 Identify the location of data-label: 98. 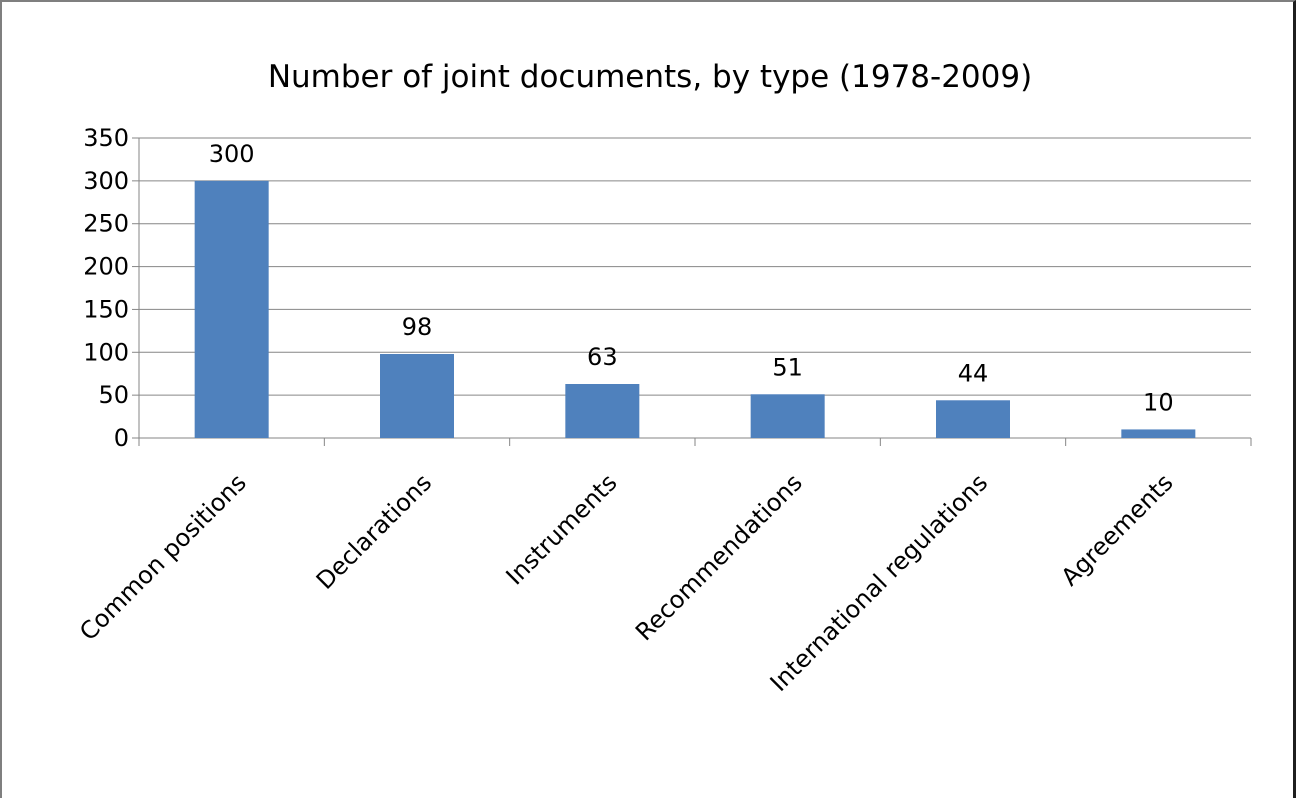
(417, 327).